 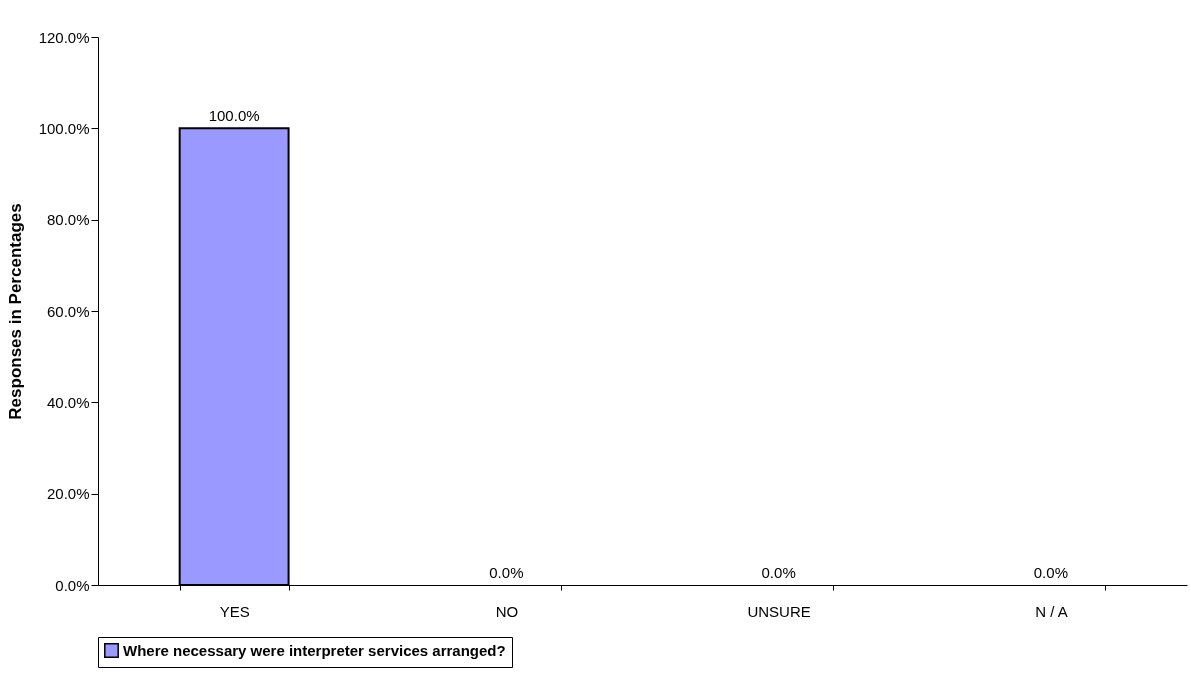 What do you see at coordinates (234, 611) in the screenshot?
I see `x-tick-label: YES` at bounding box center [234, 611].